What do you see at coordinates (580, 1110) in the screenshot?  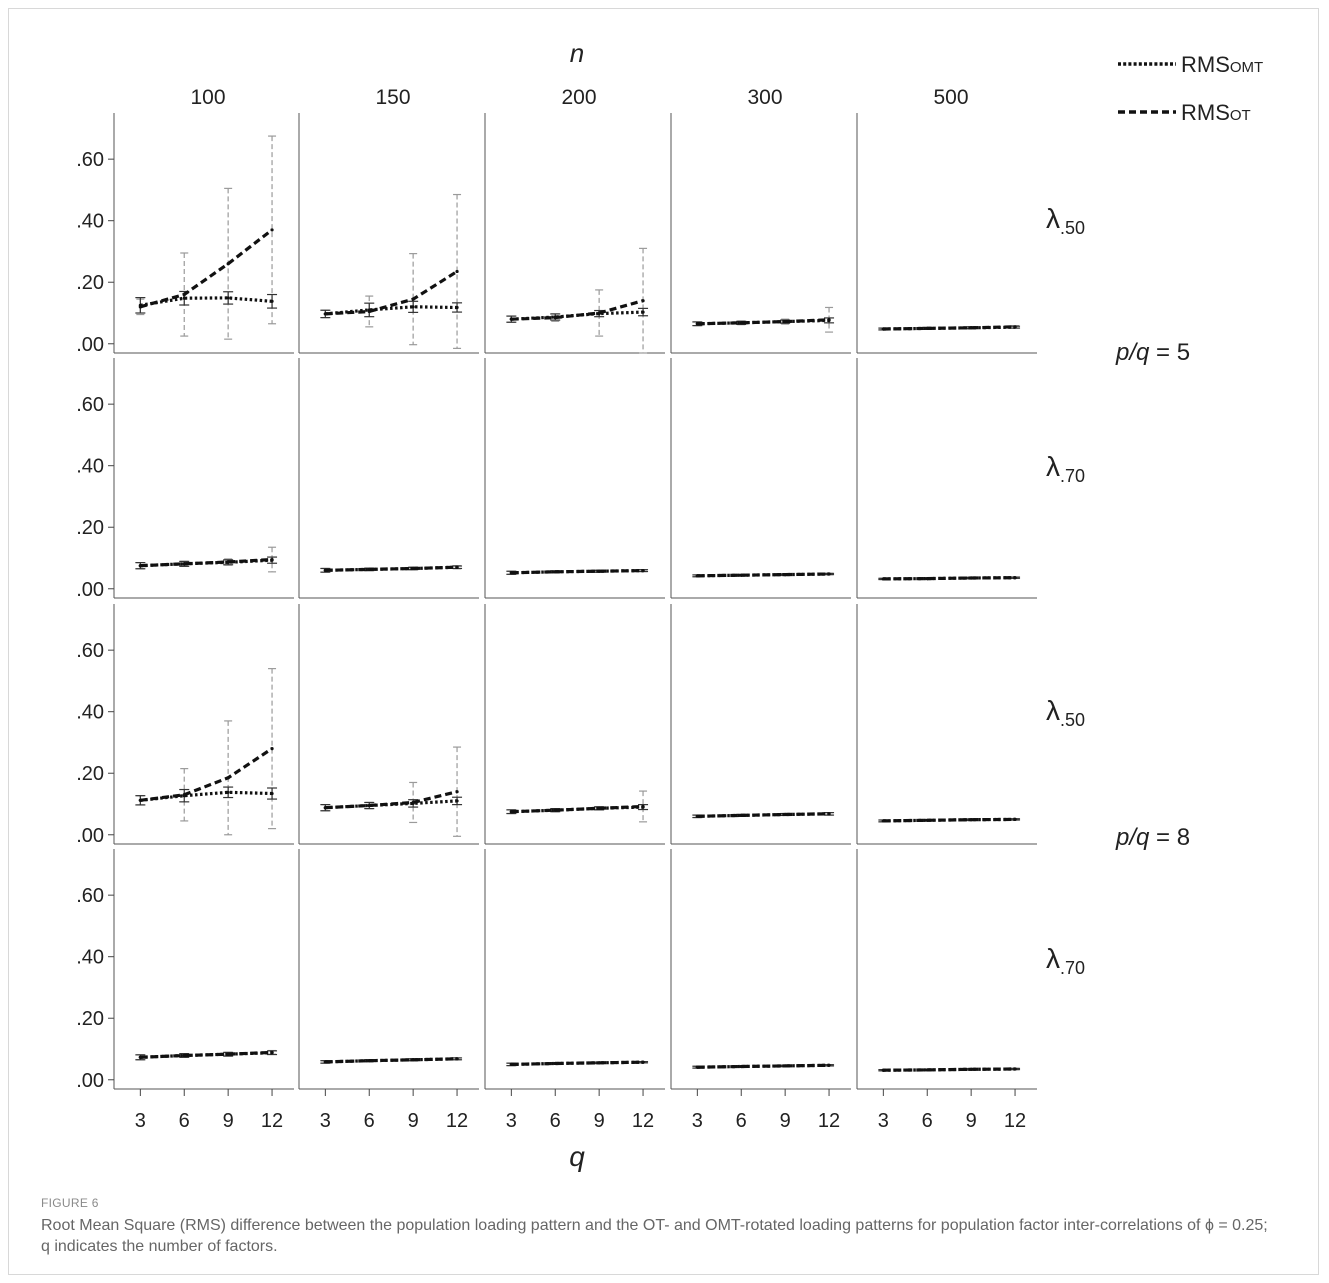 I see `x-axis-col-3: 3 6 9 12` at bounding box center [580, 1110].